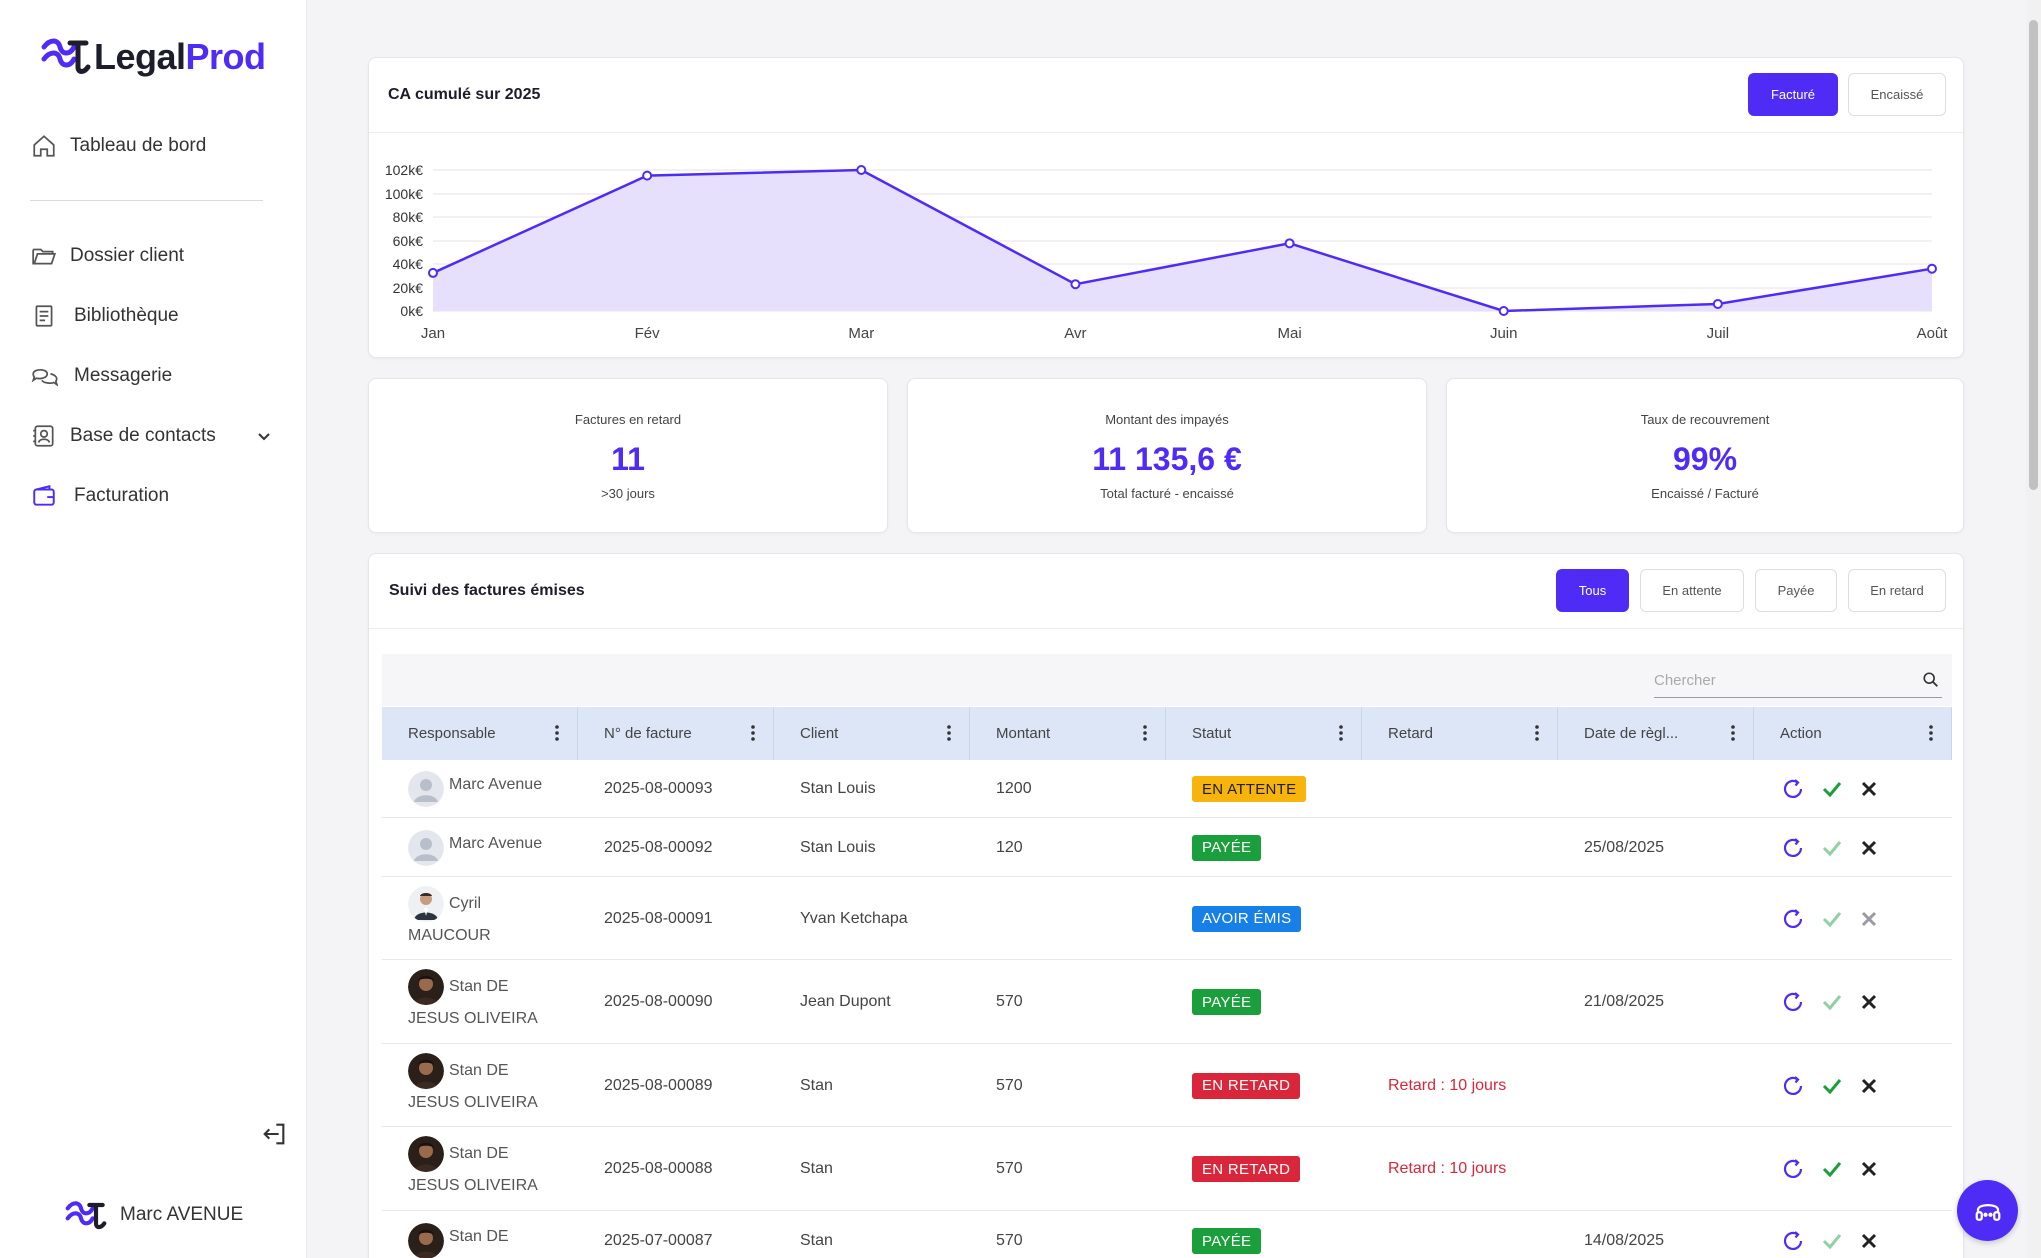  Describe the element at coordinates (2033, 255) in the screenshot. I see `scrollbar-thumb` at that location.